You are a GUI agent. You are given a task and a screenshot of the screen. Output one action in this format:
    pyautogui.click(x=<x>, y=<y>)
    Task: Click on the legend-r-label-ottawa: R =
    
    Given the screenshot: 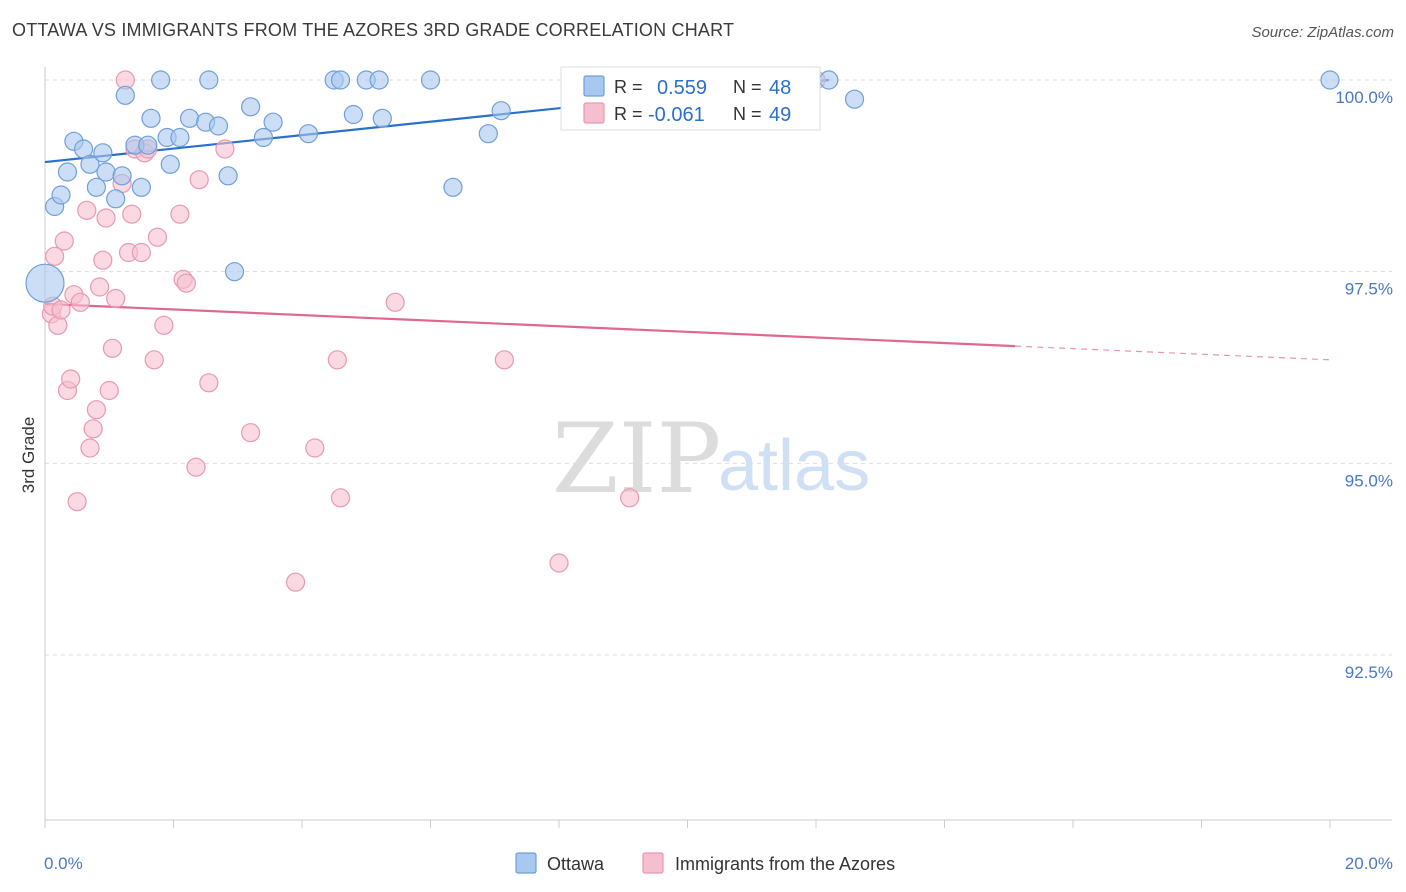 What is the action you would take?
    pyautogui.click(x=628, y=87)
    